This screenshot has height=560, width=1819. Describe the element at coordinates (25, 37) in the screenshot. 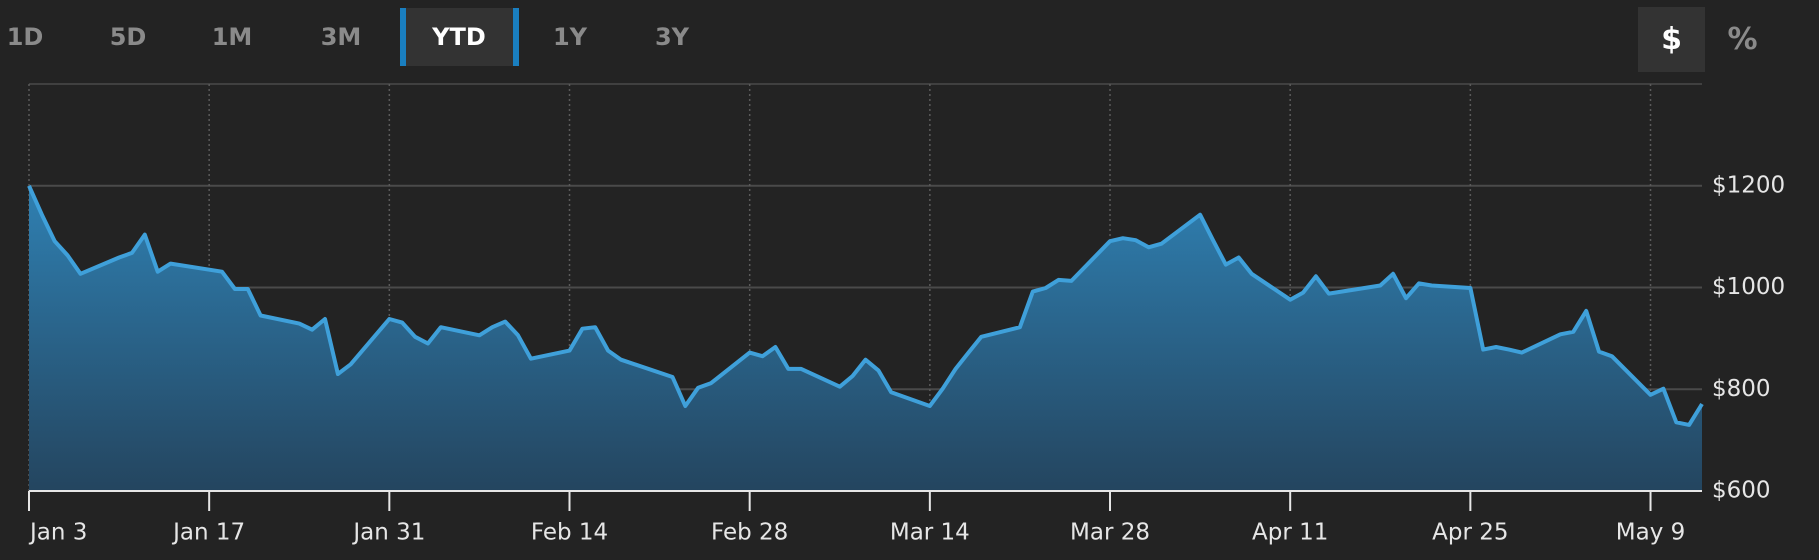

I see `range-button: 1D` at that location.